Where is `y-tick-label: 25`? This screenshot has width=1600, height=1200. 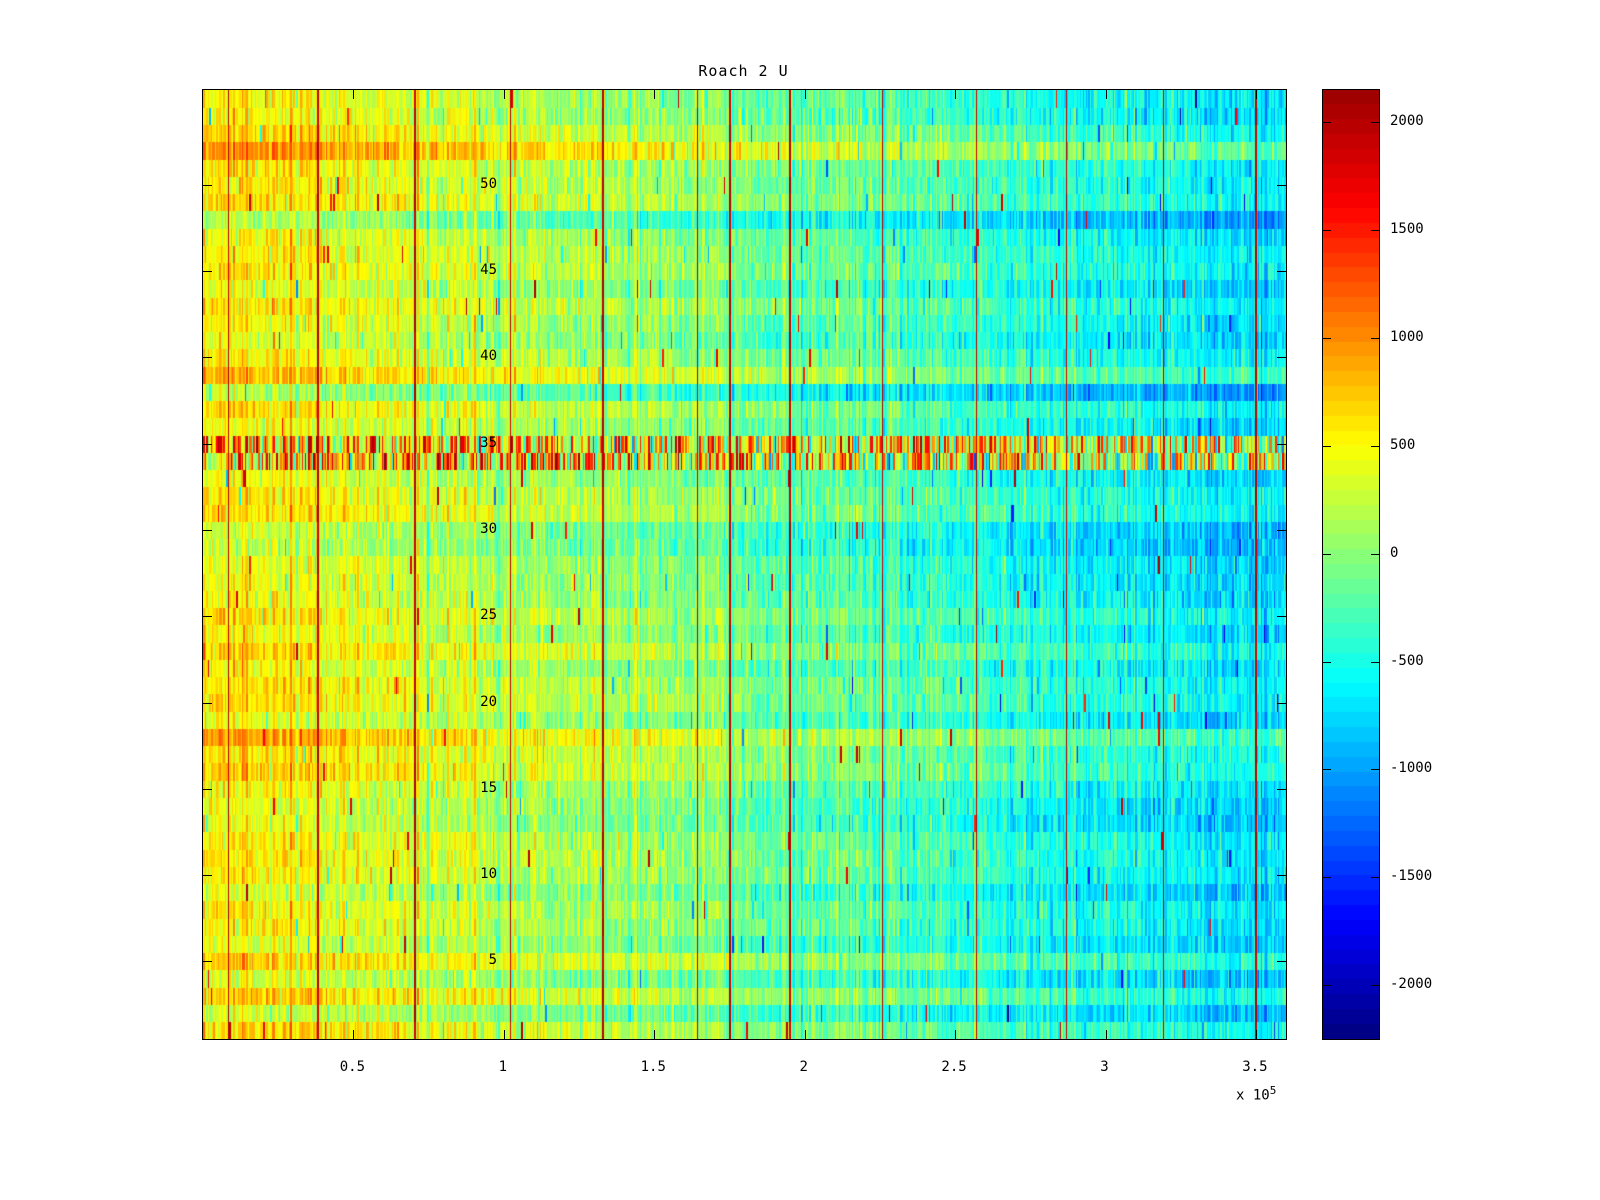
y-tick-label: 25 is located at coordinates (488, 615).